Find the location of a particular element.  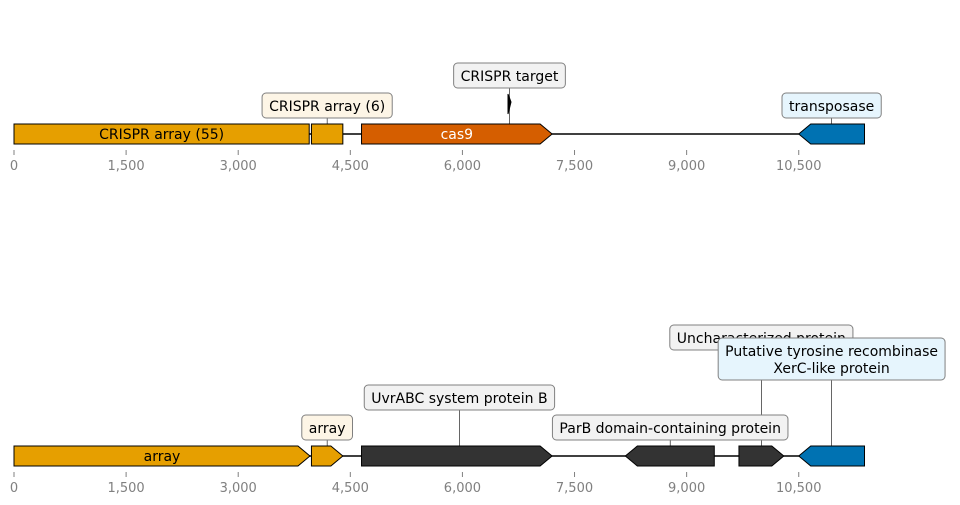

feature-label: cas9 is located at coordinates (457, 135).